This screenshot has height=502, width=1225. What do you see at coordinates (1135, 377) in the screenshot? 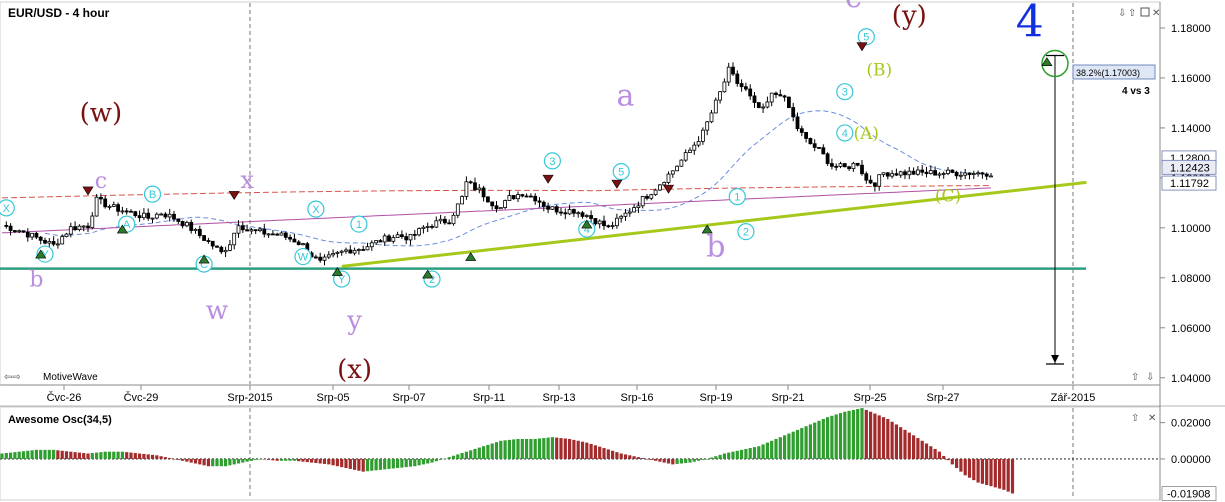
I see `scroll-up-icon: ⇧` at bounding box center [1135, 377].